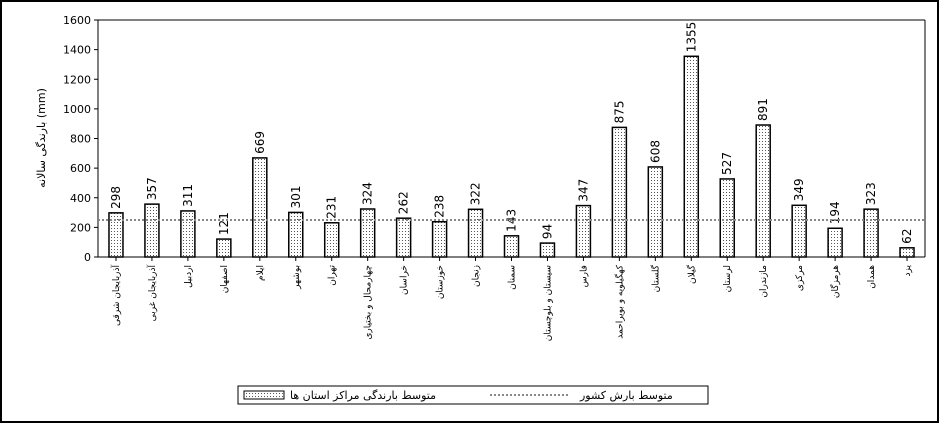  Describe the element at coordinates (80, 227) in the screenshot. I see `y-tick-label: 200` at that location.